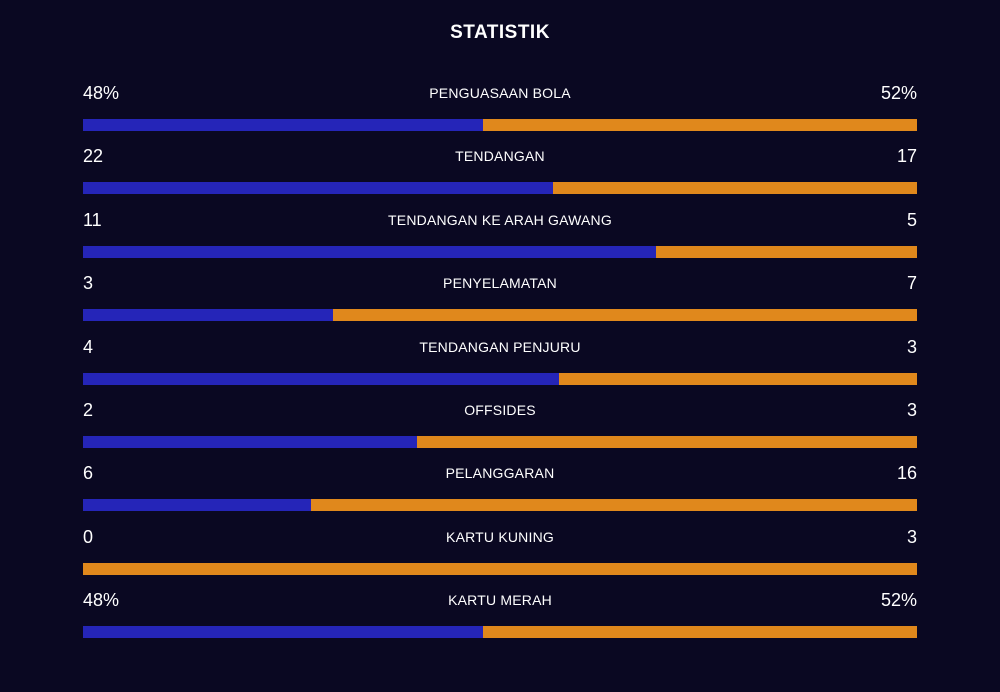  What do you see at coordinates (500, 156) in the screenshot?
I see `stat-label: TENDANGAN` at bounding box center [500, 156].